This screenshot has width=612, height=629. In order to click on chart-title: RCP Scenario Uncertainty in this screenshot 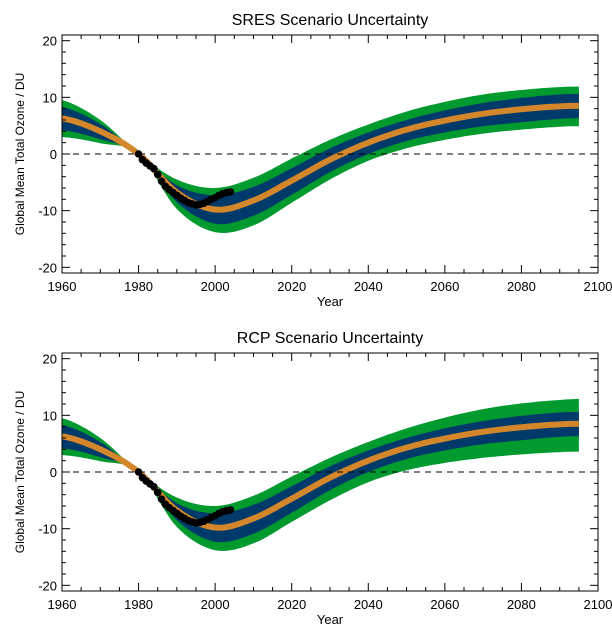, I will do `click(330, 338)`.